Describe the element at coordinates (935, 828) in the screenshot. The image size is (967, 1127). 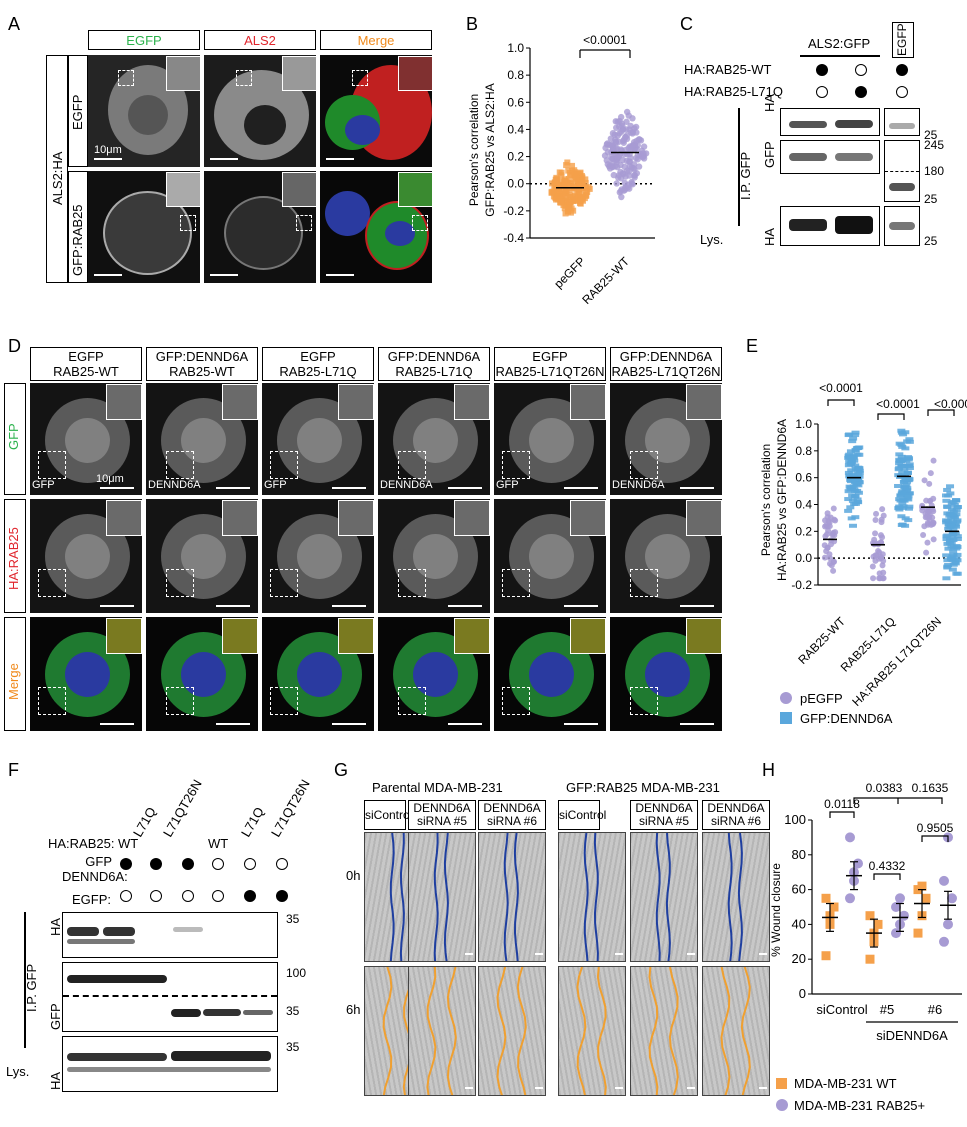
I see `h-p-within-2: 0.9505` at that location.